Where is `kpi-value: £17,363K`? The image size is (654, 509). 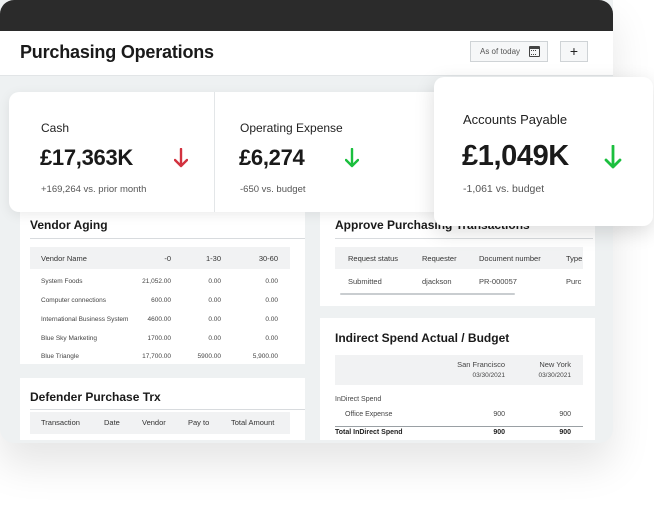
kpi-value: £17,363K is located at coordinates (87, 157).